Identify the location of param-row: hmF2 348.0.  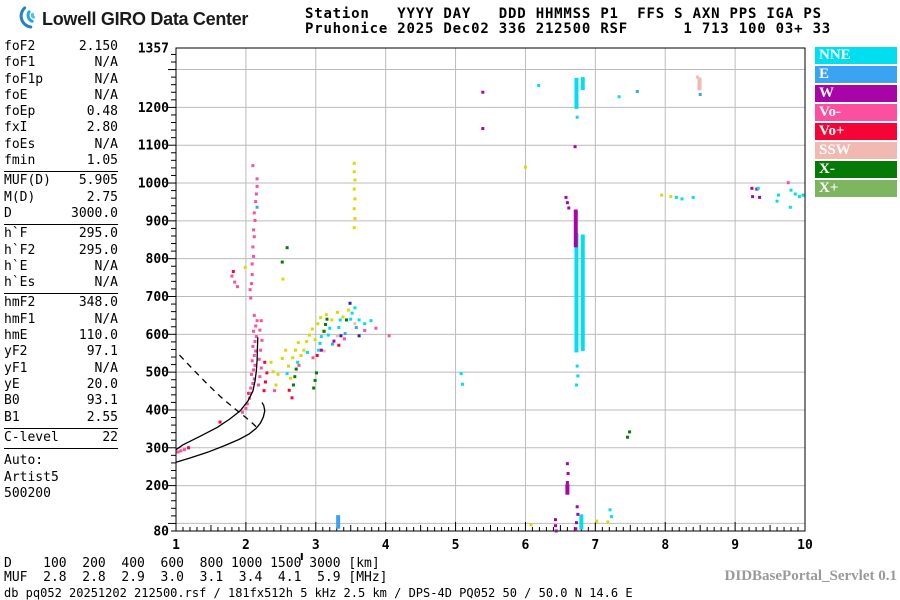
(61, 303).